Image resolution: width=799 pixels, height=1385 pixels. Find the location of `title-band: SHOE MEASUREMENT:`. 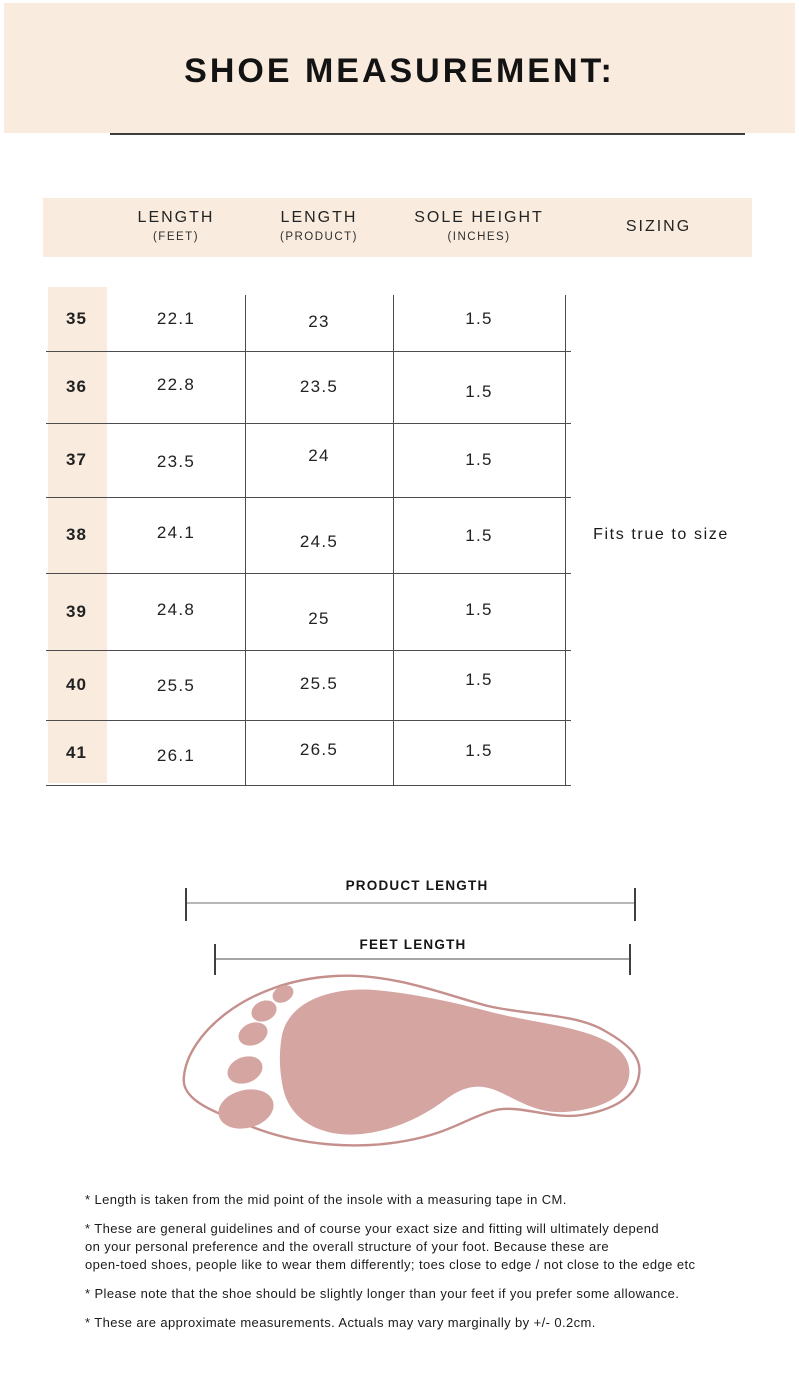

title-band: SHOE MEASUREMENT: is located at coordinates (399, 68).